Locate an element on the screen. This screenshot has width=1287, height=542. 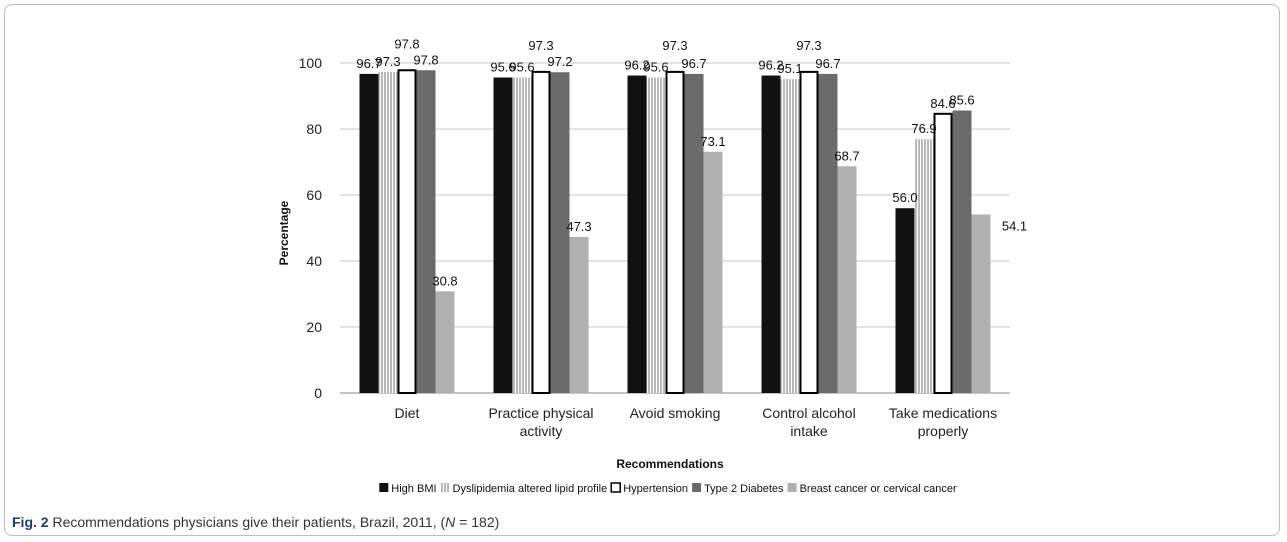
y-tick-label: 60 is located at coordinates (314, 195).